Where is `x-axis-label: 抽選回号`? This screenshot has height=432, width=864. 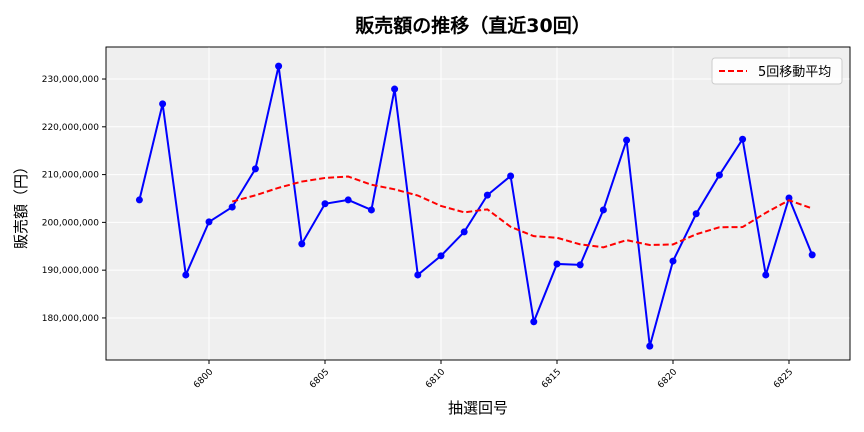
x-axis-label: 抽選回号 is located at coordinates (478, 408).